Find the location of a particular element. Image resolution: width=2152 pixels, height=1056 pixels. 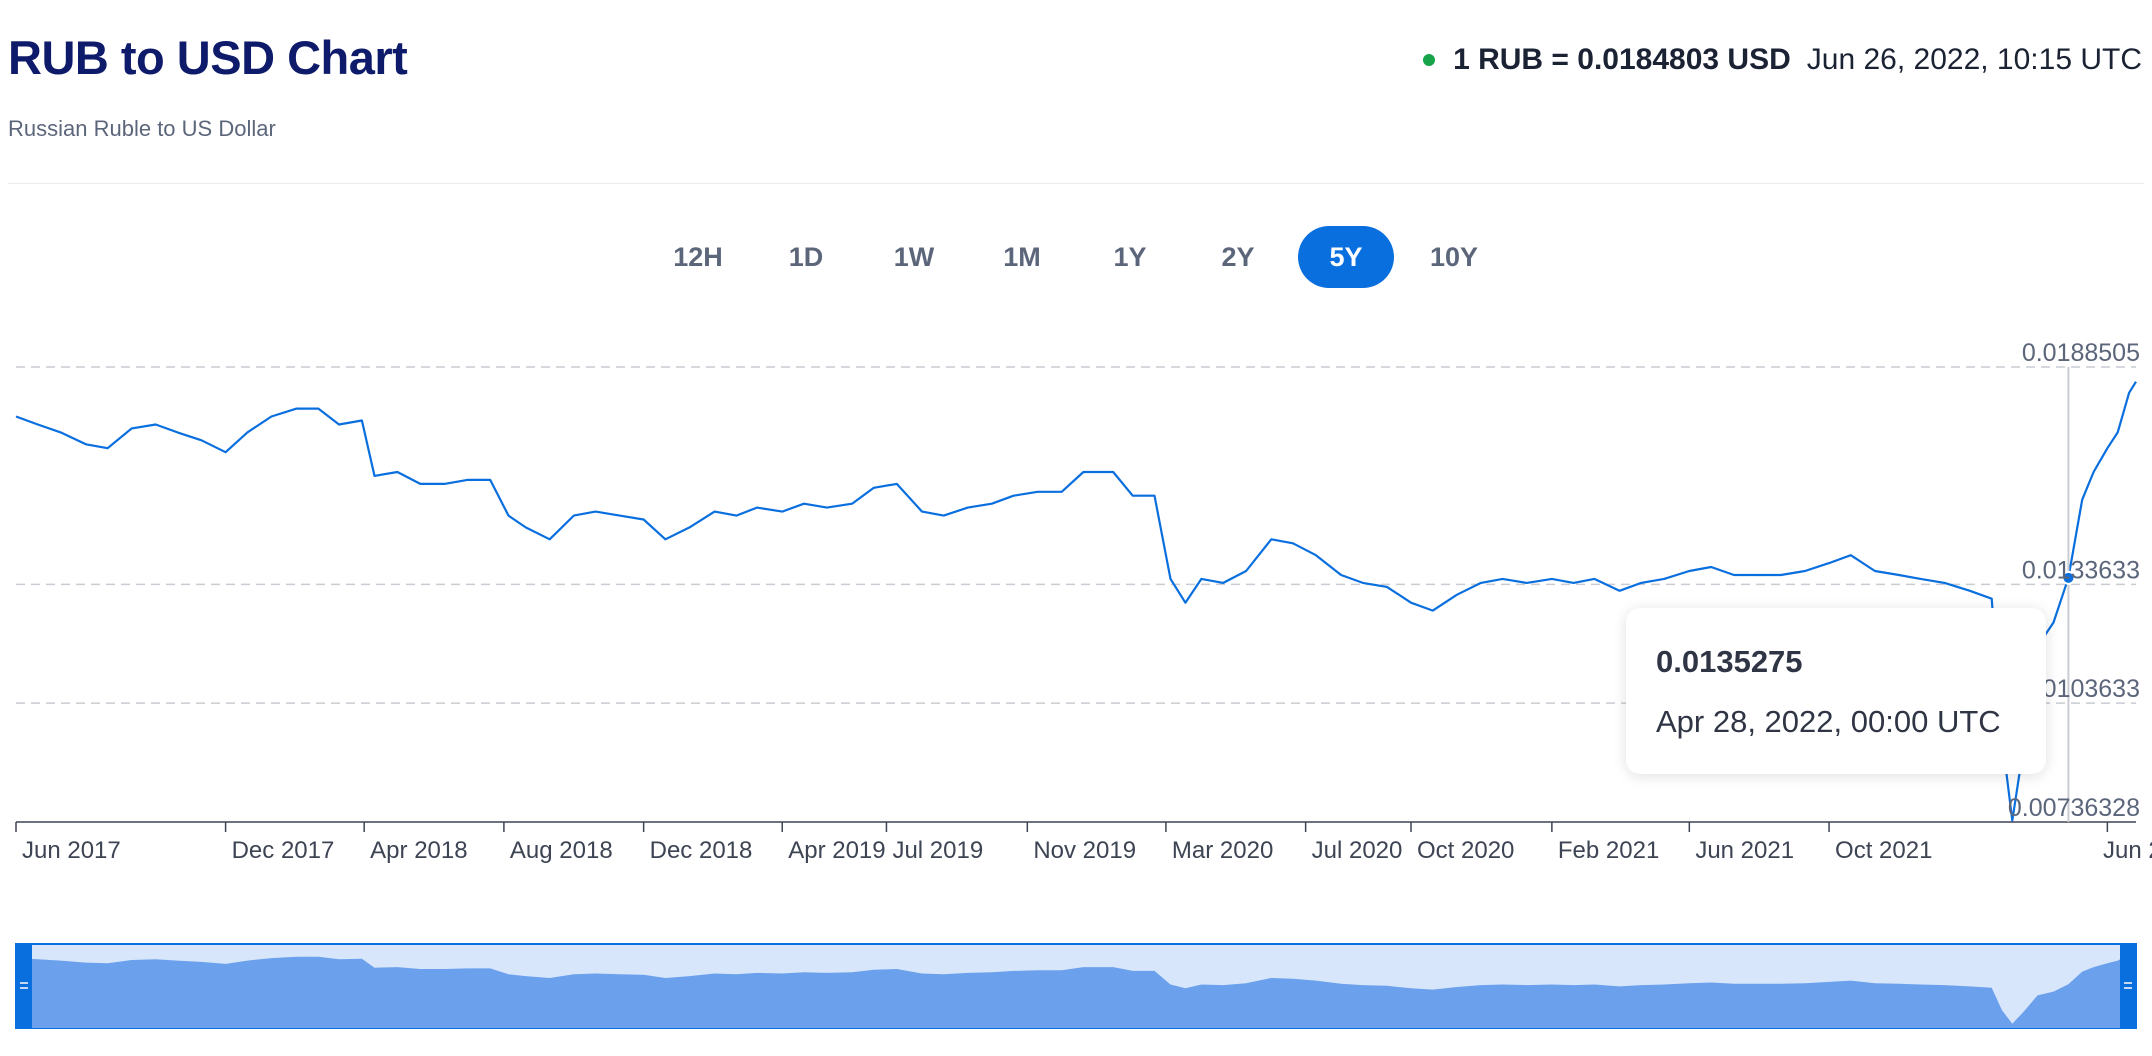

x-tick-label: Dec 2017 is located at coordinates (283, 850).